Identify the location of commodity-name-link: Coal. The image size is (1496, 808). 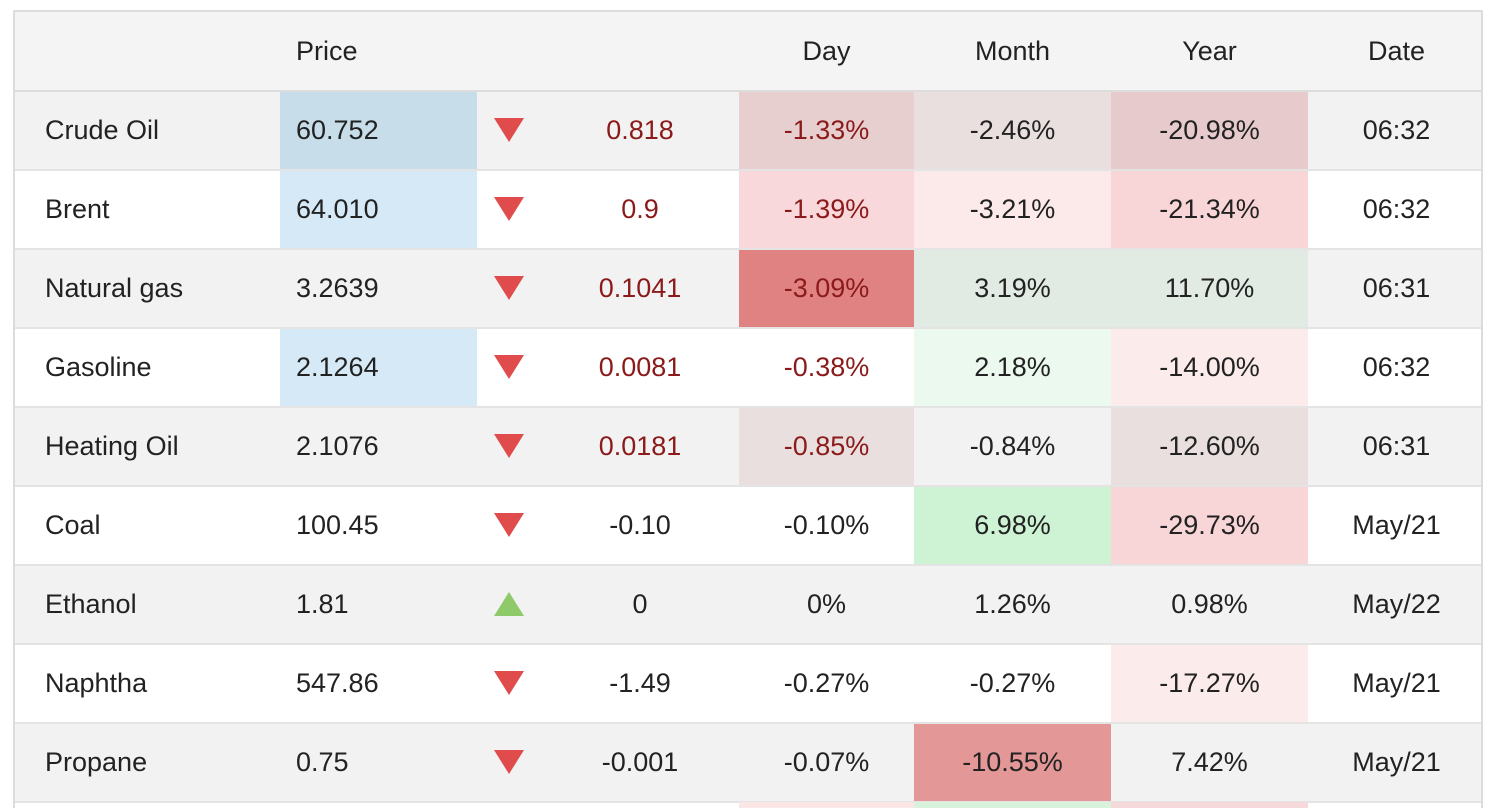
(73, 525).